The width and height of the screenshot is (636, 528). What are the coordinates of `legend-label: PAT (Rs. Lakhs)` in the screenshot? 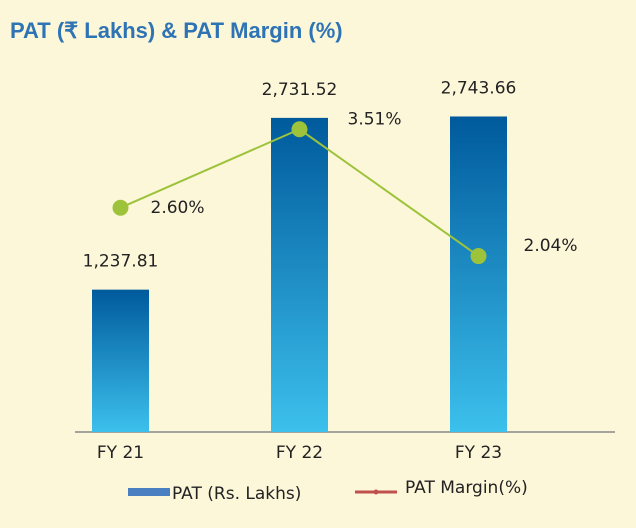 It's located at (236, 494).